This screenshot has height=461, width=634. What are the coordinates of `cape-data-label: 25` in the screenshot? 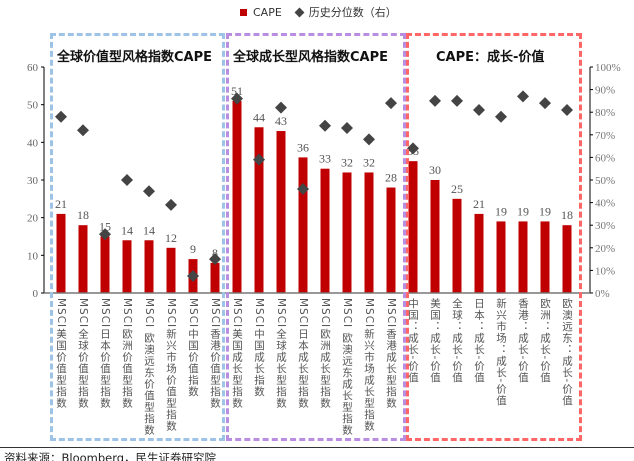 It's located at (457, 189).